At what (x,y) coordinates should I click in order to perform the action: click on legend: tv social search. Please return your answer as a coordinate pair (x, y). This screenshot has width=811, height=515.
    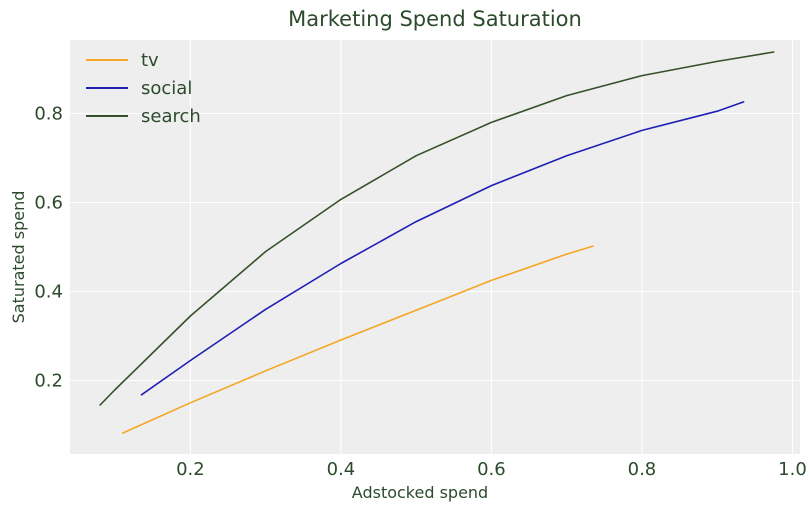
    Looking at the image, I should click on (143, 88).